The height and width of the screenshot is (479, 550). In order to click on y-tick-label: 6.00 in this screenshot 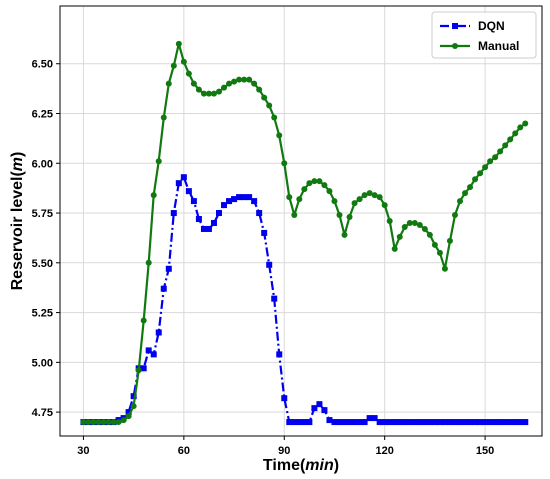, I will do `click(42, 164)`.